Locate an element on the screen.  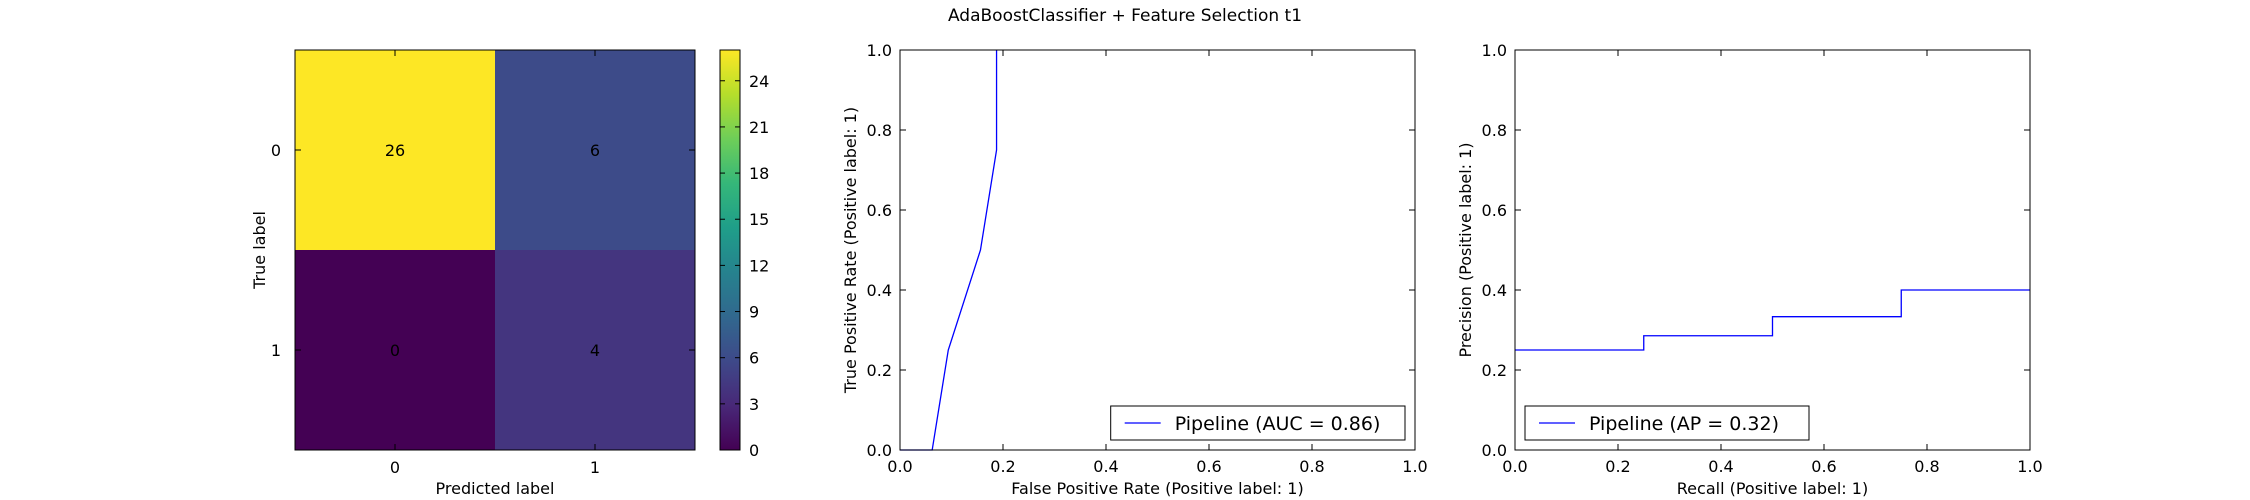
y-tick-label: 1 is located at coordinates (276, 350).